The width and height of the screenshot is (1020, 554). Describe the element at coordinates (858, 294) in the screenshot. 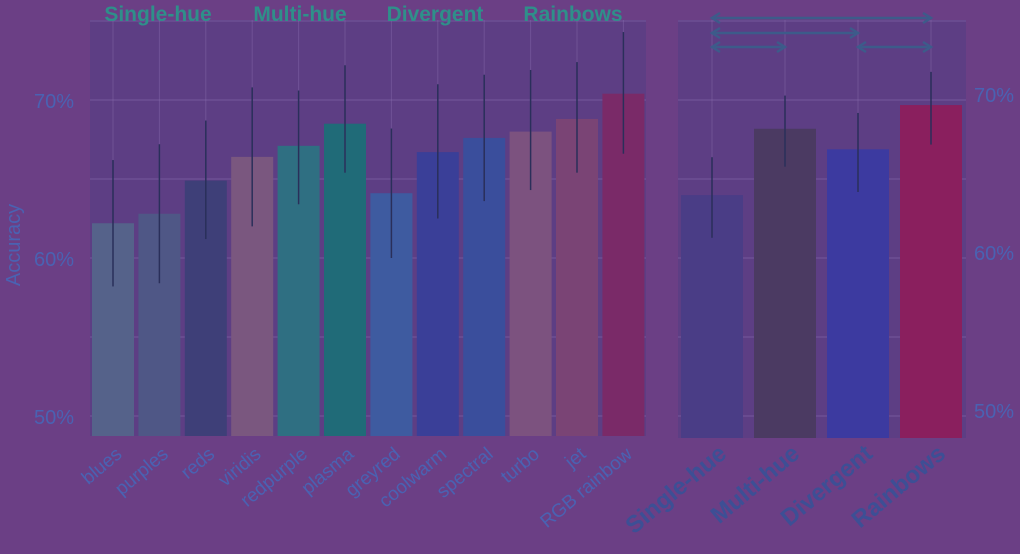

I see `bar-divergent` at that location.